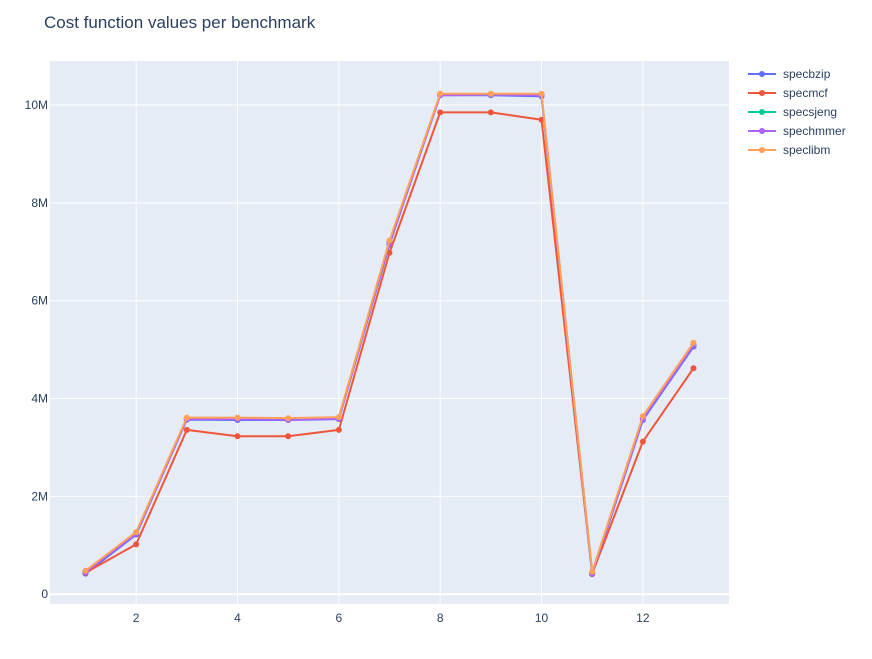 Image resolution: width=872 pixels, height=659 pixels. Describe the element at coordinates (807, 74) in the screenshot. I see `legend-label: specbzip` at that location.